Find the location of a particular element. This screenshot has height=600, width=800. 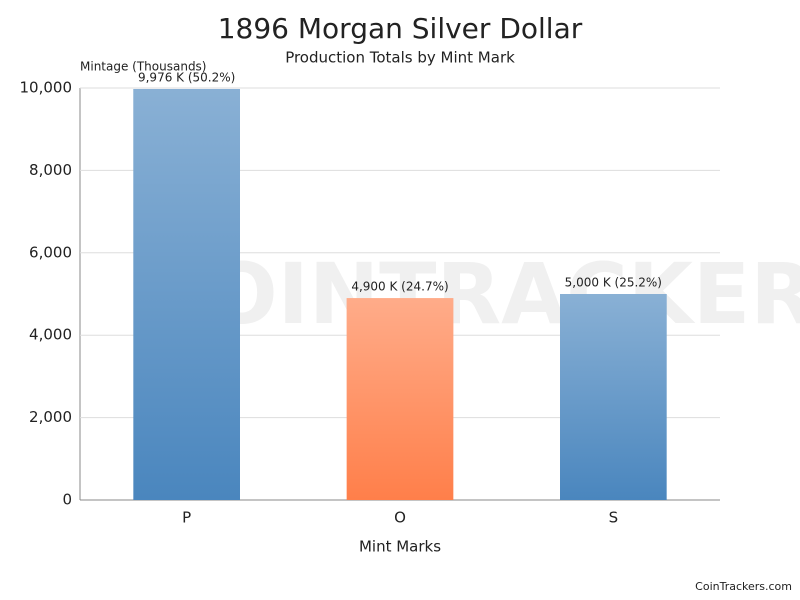

x-tick-label: P is located at coordinates (186, 518).